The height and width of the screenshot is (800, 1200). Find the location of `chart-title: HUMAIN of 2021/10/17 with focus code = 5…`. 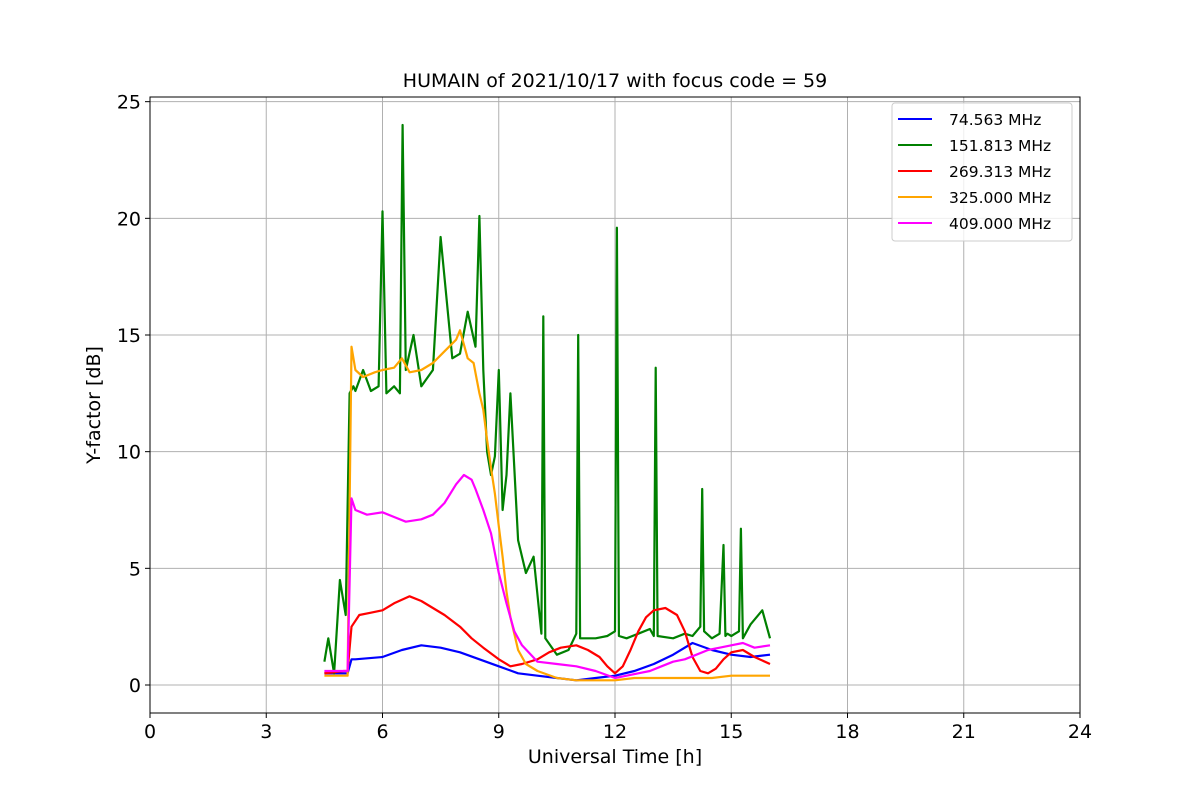

chart-title: HUMAIN of 2021/10/17 with focus code = 5… is located at coordinates (615, 81).